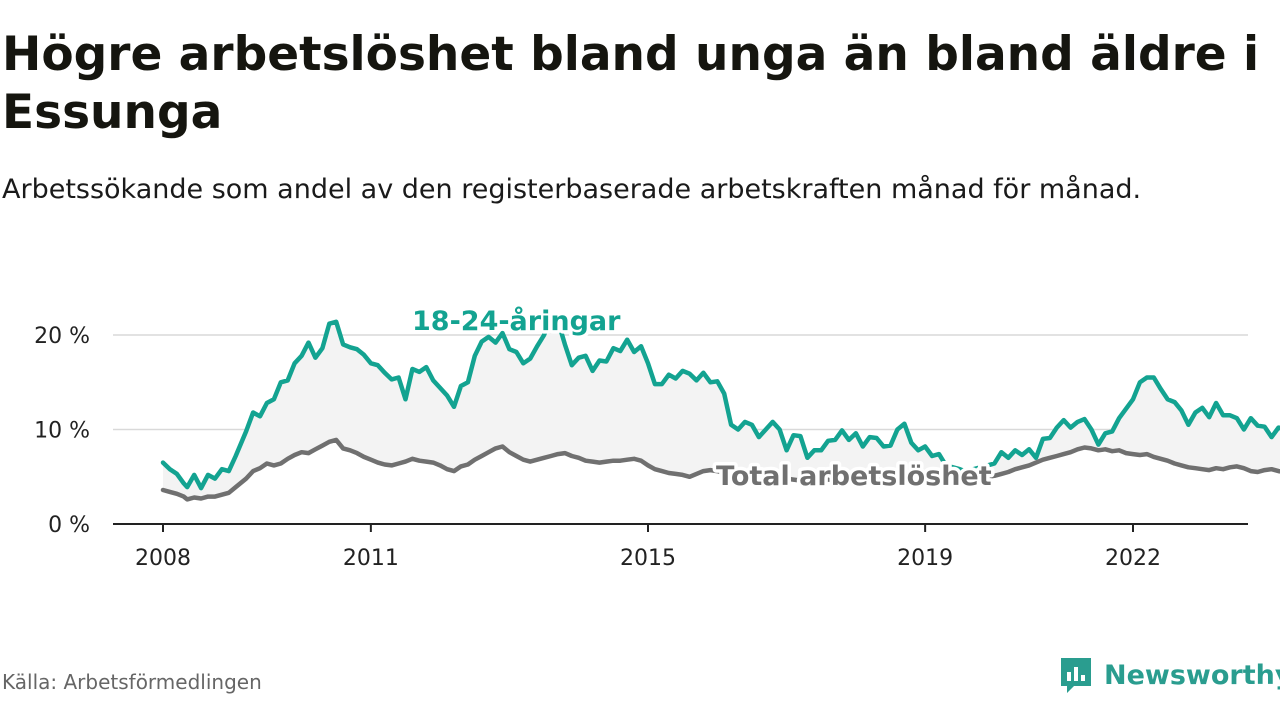  I want to click on newsworthy-logo-text: Newsworthy, so click(1192, 675).